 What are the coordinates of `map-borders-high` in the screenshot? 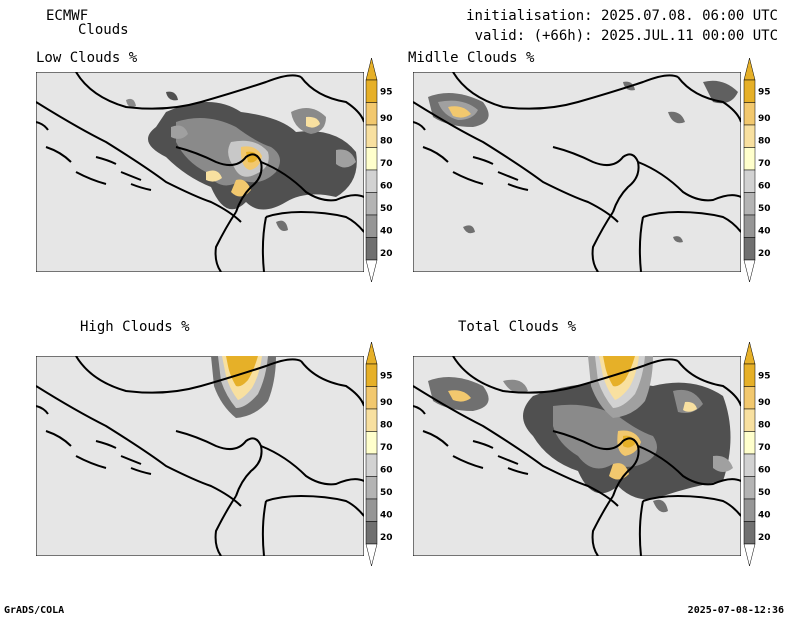 It's located at (200, 456).